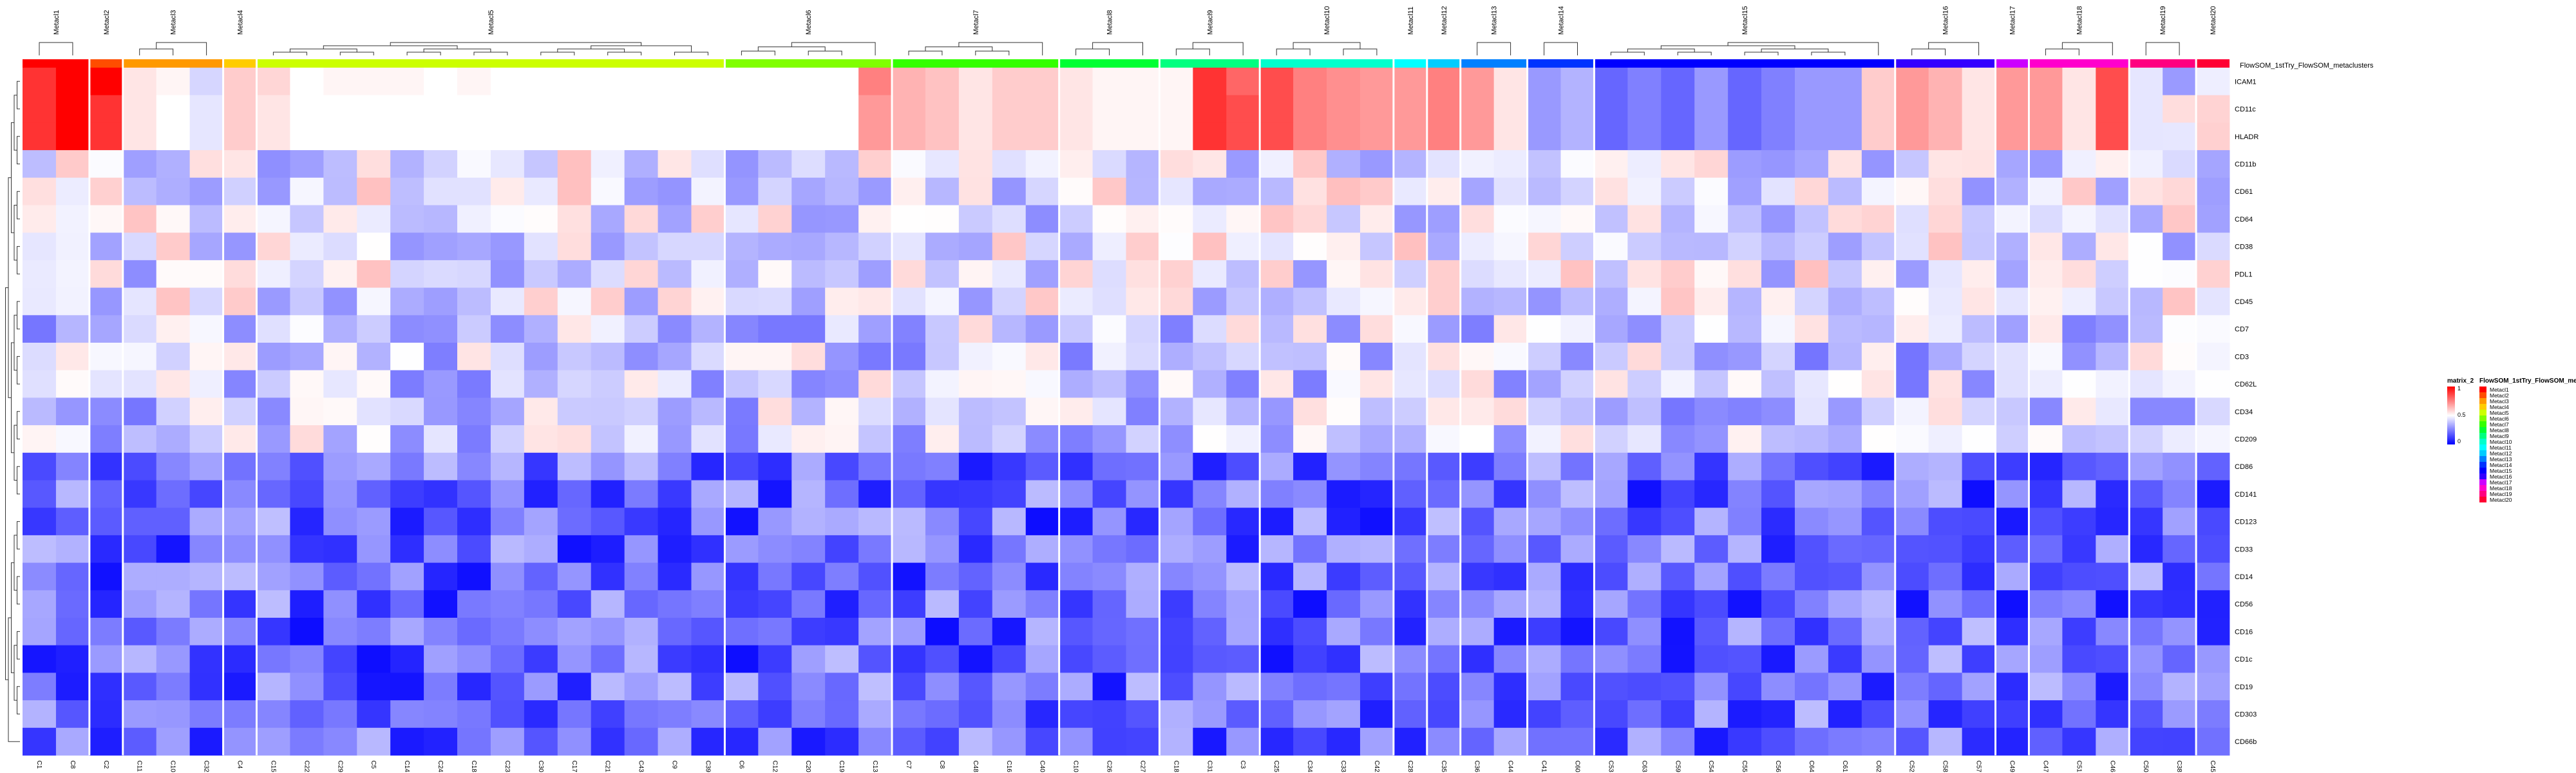 This screenshot has height=773, width=2576. I want to click on column-label: C54, so click(1710, 767).